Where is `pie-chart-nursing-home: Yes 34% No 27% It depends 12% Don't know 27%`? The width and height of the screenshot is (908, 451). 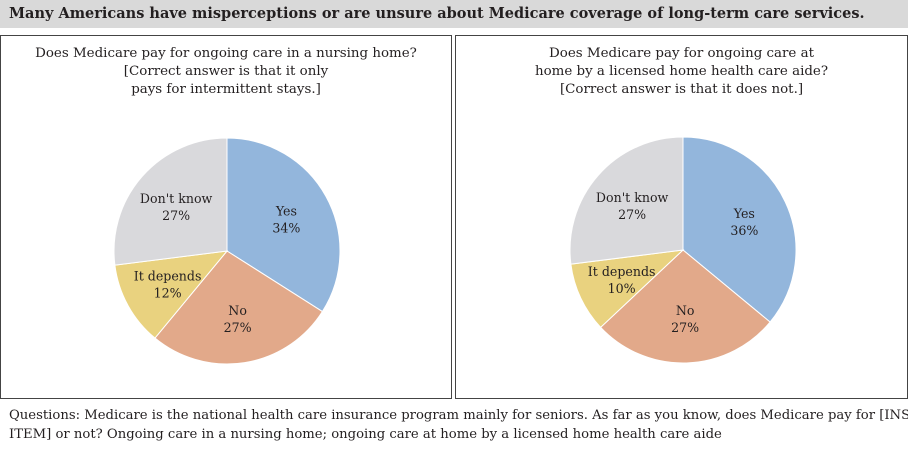 pie-chart-nursing-home: Yes 34% No 27% It depends 12% Don't know 27% is located at coordinates (227, 251).